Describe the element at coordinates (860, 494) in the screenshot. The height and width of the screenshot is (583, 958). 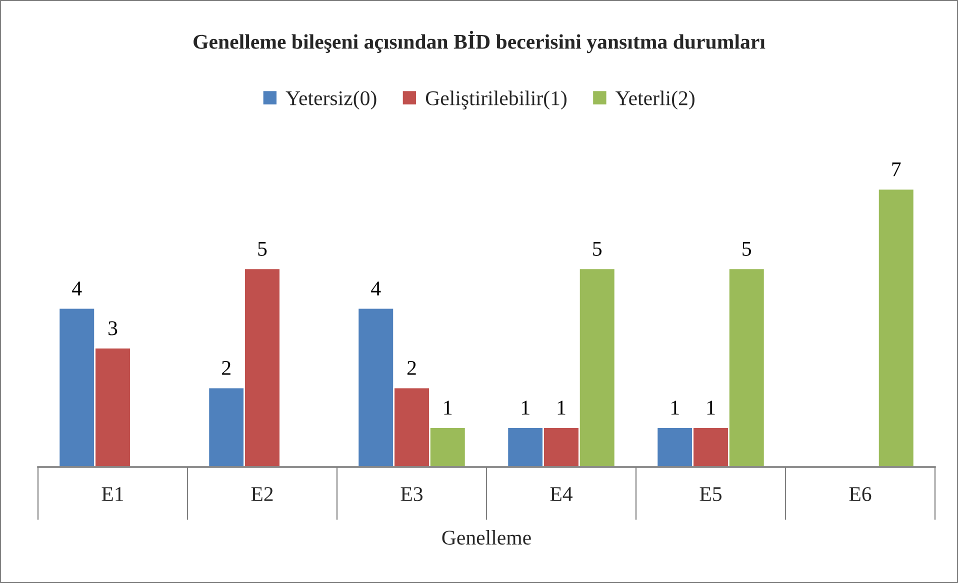
I see `x-tick-label: E6` at that location.